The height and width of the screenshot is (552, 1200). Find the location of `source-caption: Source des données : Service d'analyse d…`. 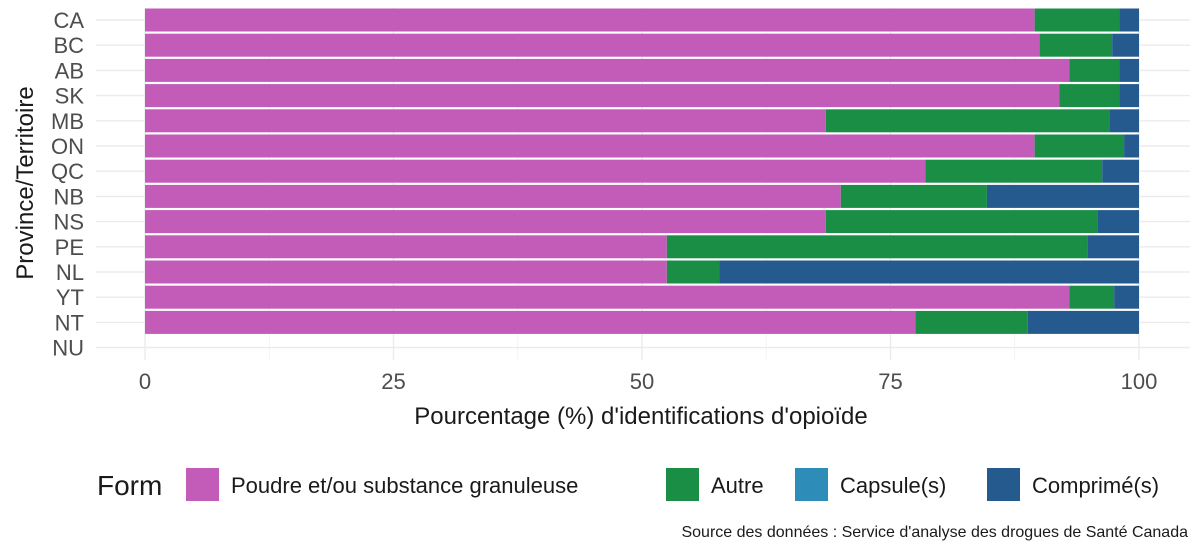

source-caption: Source des données : Service d'analyse d… is located at coordinates (934, 532).